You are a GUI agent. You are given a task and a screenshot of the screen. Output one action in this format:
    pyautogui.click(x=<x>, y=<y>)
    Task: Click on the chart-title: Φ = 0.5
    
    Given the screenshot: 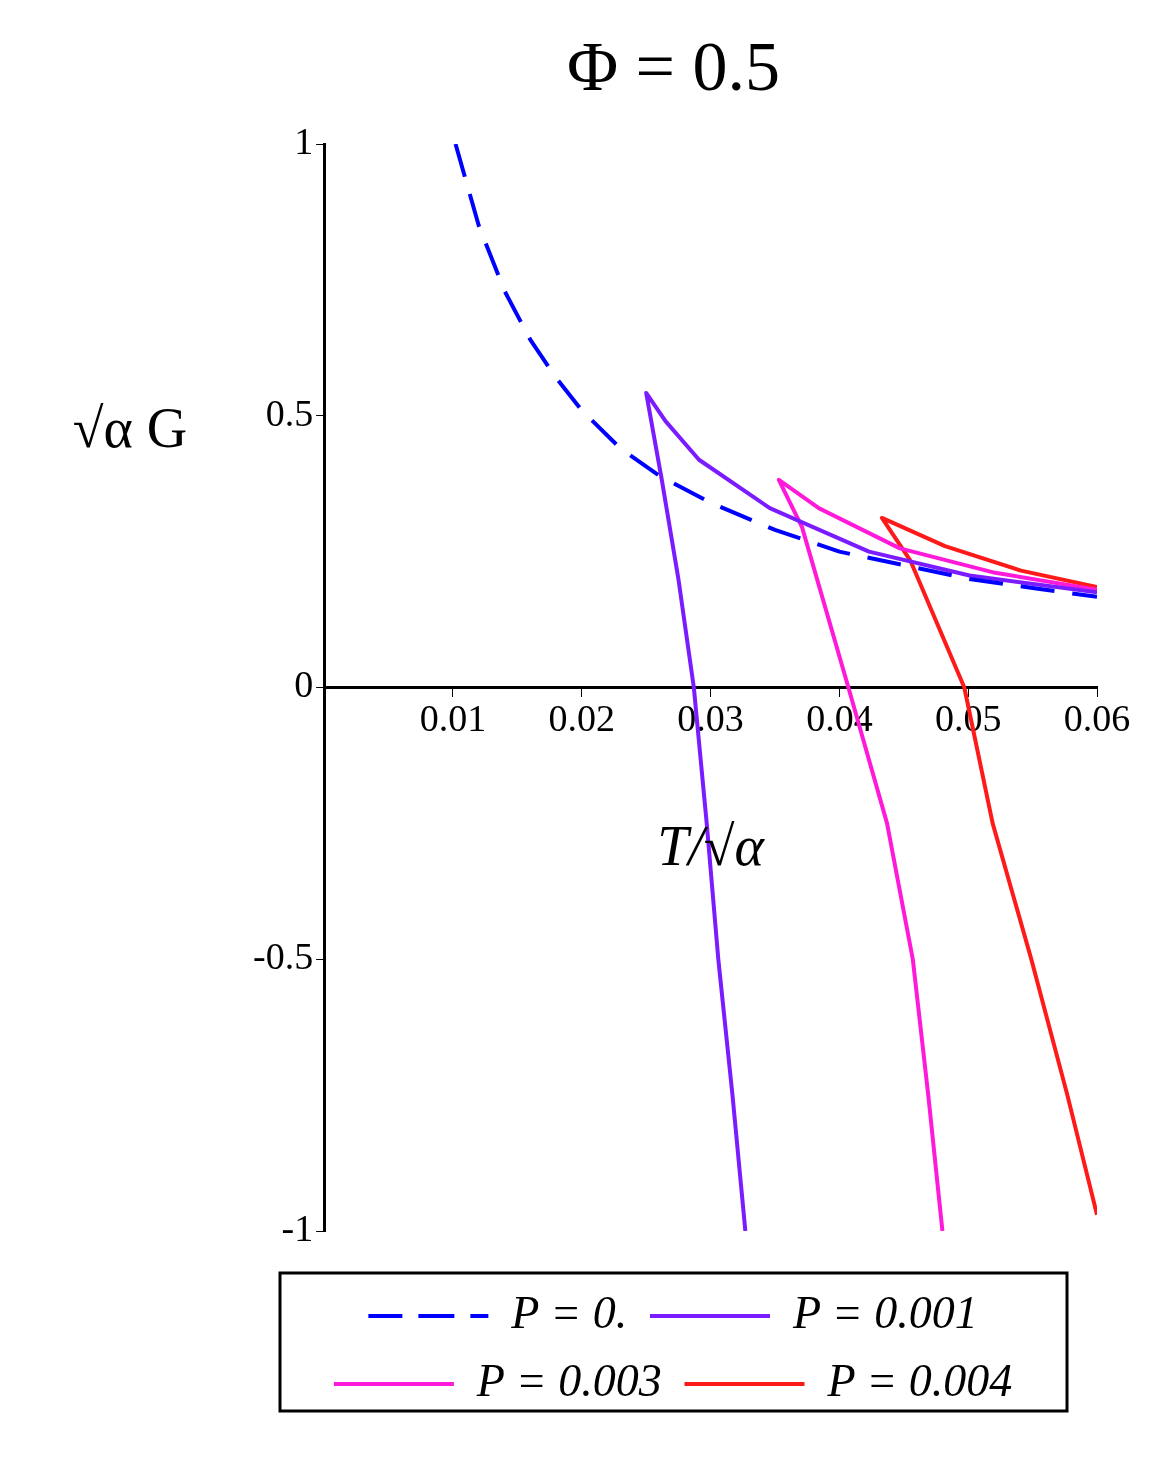 What is the action you would take?
    pyautogui.click(x=673, y=67)
    